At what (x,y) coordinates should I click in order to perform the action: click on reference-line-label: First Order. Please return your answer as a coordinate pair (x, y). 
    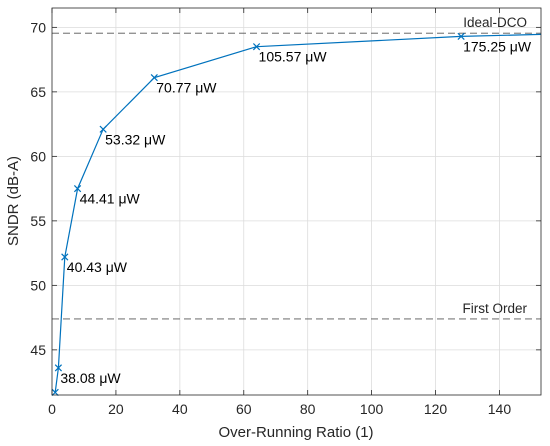
    Looking at the image, I should click on (494, 308).